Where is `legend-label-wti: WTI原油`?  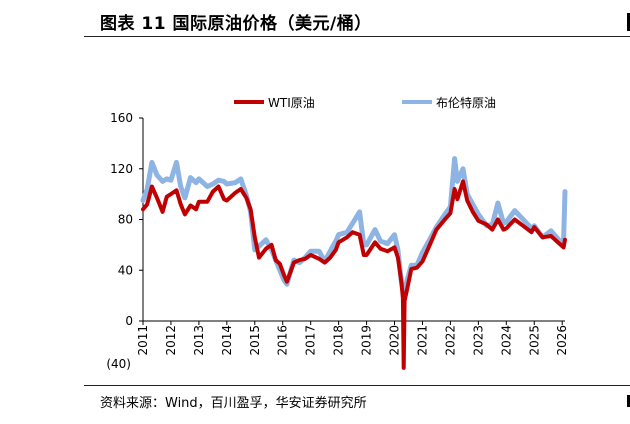
legend-label-wti: WTI原油 is located at coordinates (291, 103).